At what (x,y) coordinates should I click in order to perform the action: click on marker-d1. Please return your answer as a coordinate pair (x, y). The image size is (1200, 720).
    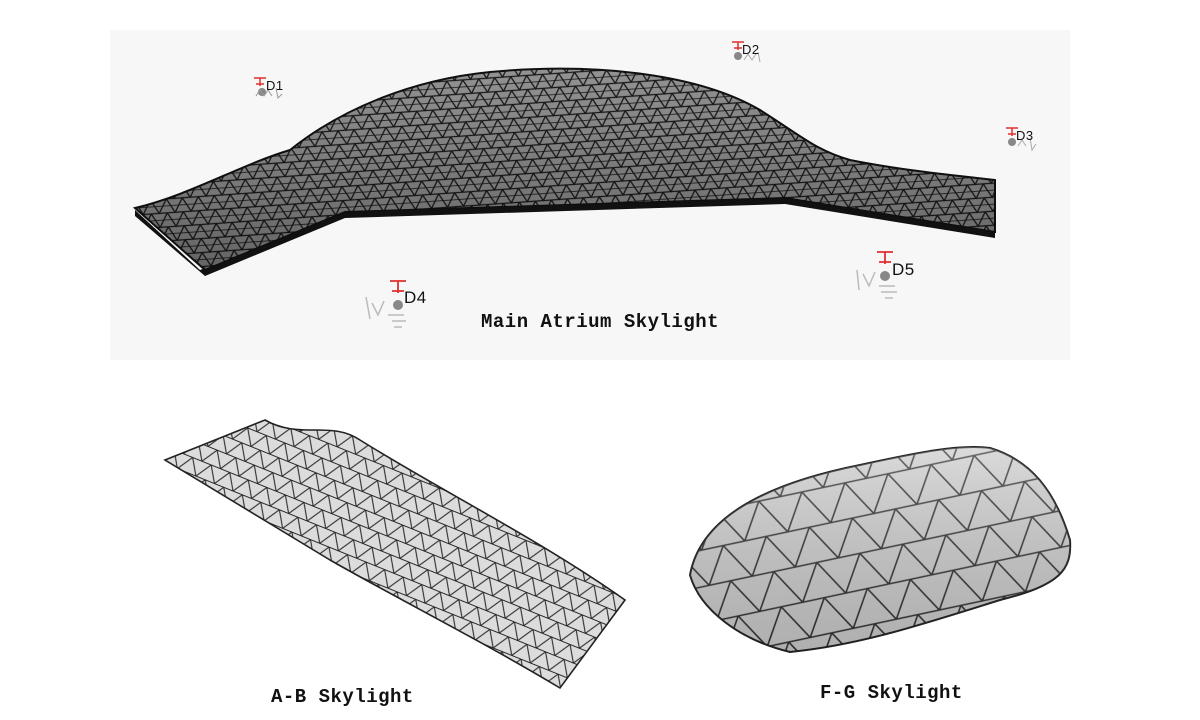
    Looking at the image, I should click on (268, 88).